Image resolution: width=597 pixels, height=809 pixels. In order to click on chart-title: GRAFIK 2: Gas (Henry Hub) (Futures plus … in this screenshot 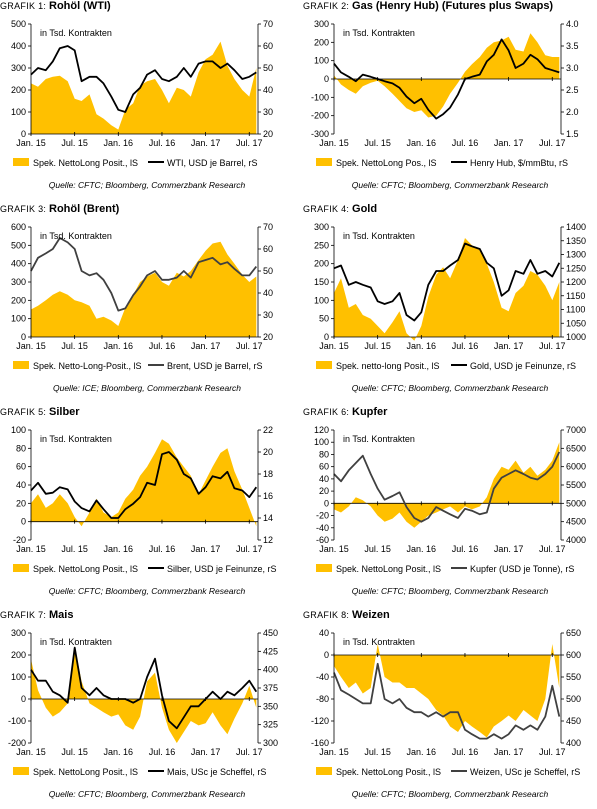, I will do `click(428, 6)`.